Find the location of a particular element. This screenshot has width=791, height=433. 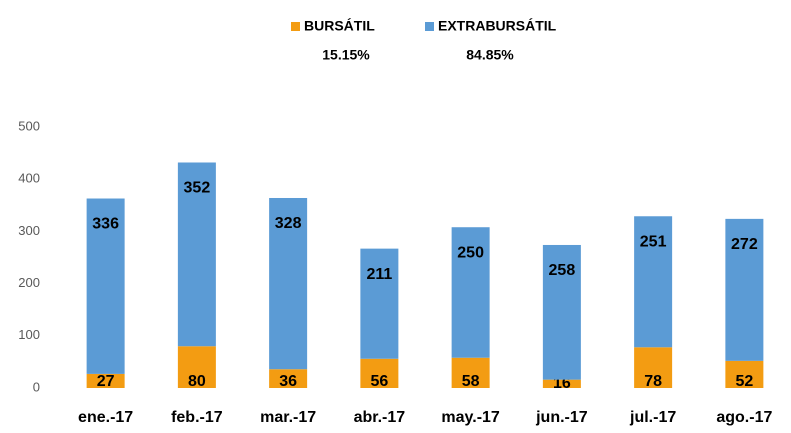

y-tick-label: 300 is located at coordinates (29, 230).